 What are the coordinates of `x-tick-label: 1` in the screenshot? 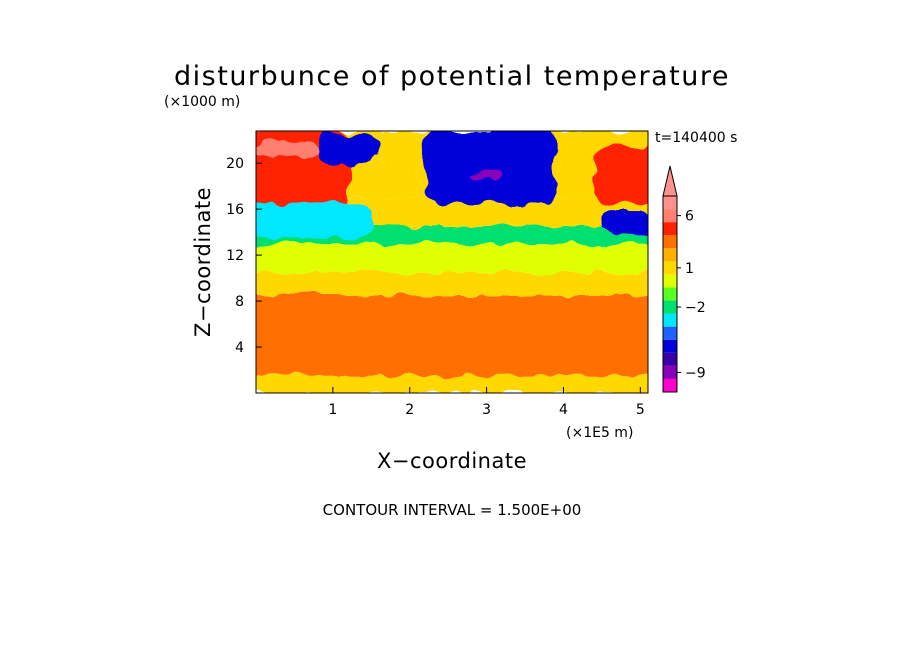 It's located at (332, 410).